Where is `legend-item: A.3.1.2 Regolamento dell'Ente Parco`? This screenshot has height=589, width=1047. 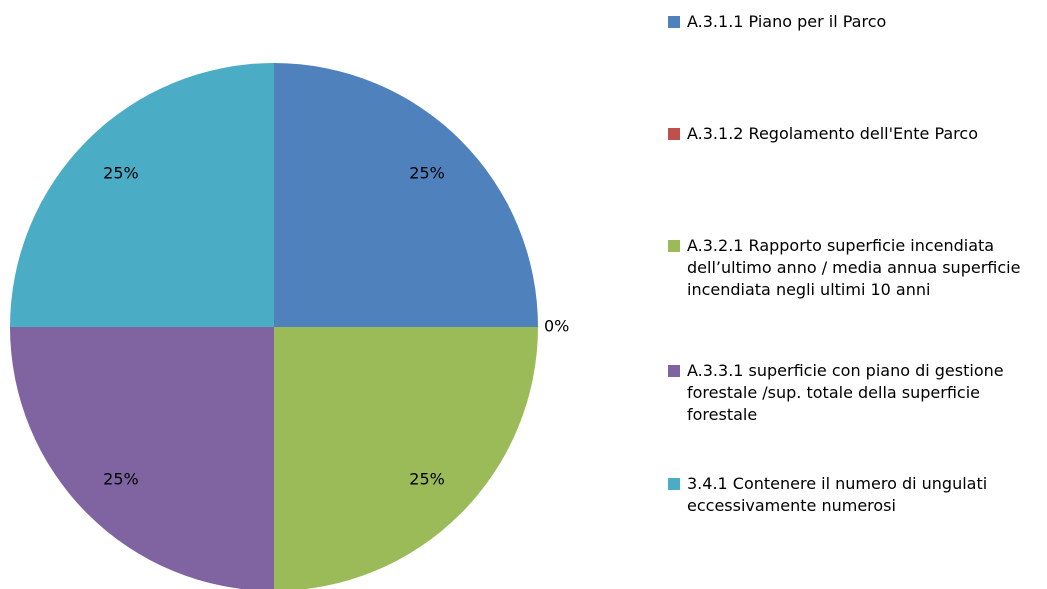
legend-item: A.3.1.2 Regolamento dell'Ente Parco is located at coordinates (854, 134).